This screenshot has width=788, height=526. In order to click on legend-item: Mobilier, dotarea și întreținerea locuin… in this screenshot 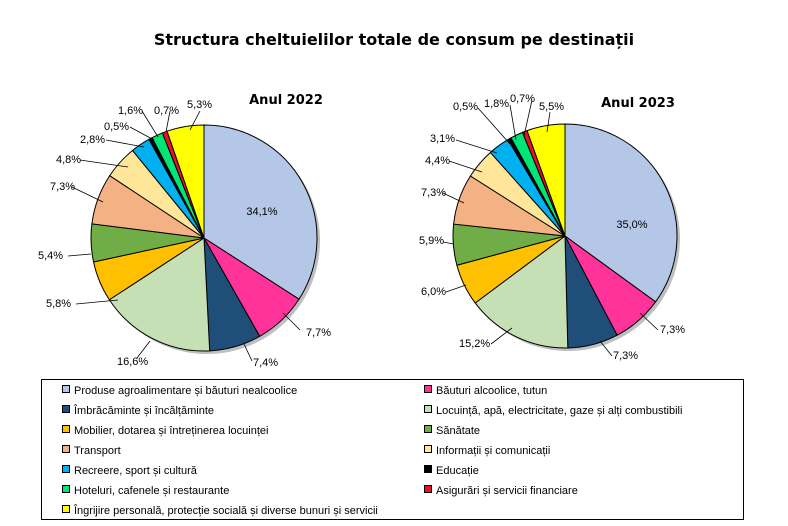, I will do `click(165, 431)`.